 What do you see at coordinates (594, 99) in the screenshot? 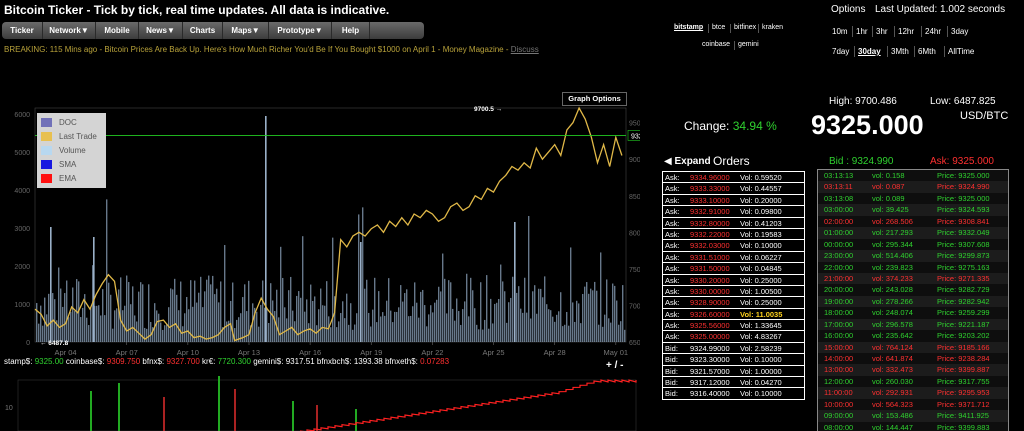
I see `graph-options-button: Graph Options` at bounding box center [594, 99].